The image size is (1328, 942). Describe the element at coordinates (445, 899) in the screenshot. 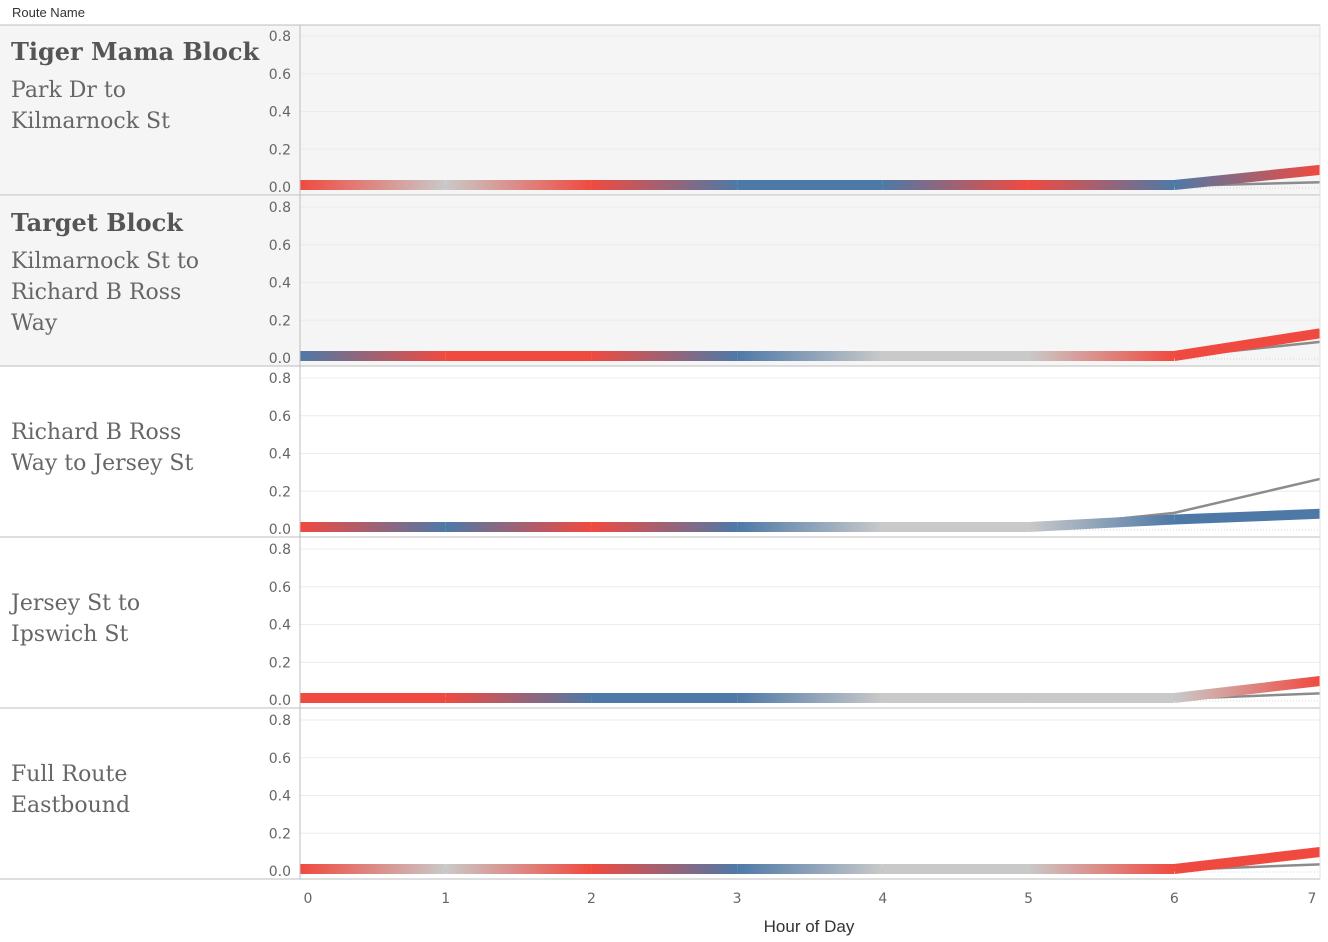

I see `x-tick-label-1: 1` at that location.